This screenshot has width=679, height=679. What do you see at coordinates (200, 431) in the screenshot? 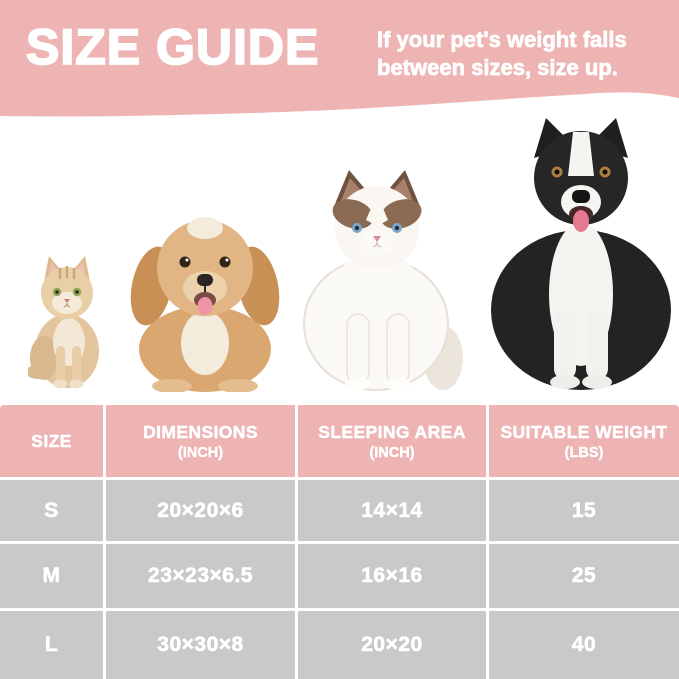
I see `column-header-dimensions-label: DIMENSIONS` at bounding box center [200, 431].